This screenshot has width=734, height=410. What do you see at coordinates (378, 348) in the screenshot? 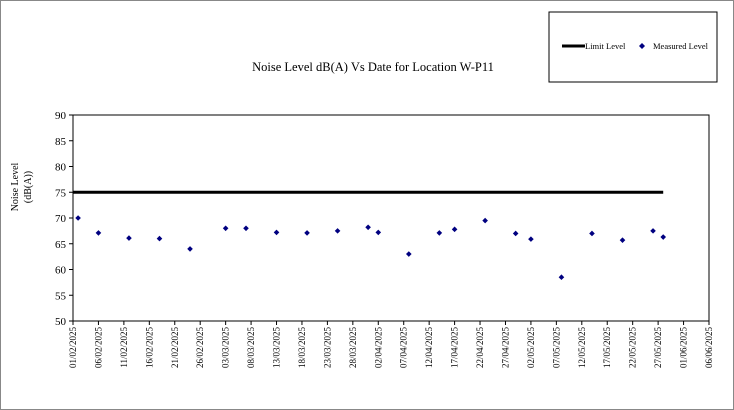
I see `x-tick-label: 02/04/2025` at bounding box center [378, 348].